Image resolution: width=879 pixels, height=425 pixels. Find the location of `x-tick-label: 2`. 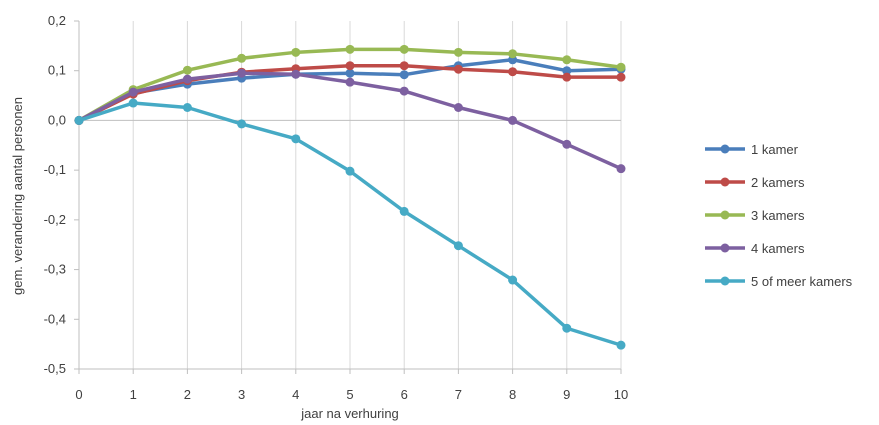

x-tick-label: 2 is located at coordinates (187, 394).